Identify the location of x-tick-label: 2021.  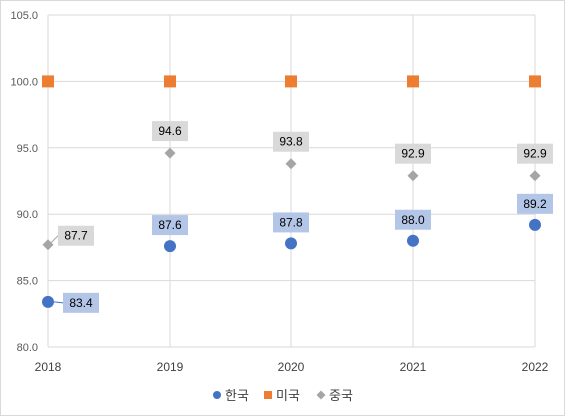
(413, 367).